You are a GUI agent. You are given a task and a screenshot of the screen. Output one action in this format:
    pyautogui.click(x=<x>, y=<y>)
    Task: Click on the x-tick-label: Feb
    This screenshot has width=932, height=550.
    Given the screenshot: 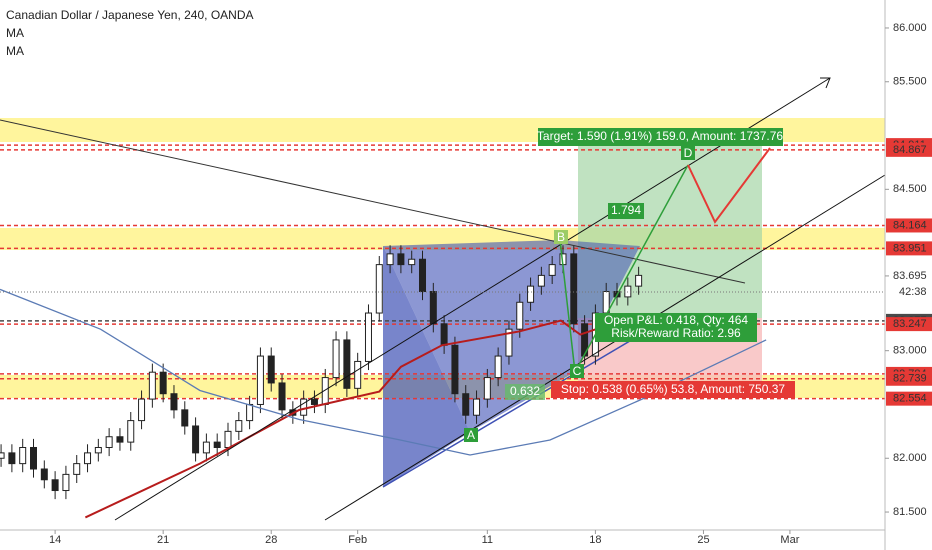 What is the action you would take?
    pyautogui.click(x=357, y=540)
    